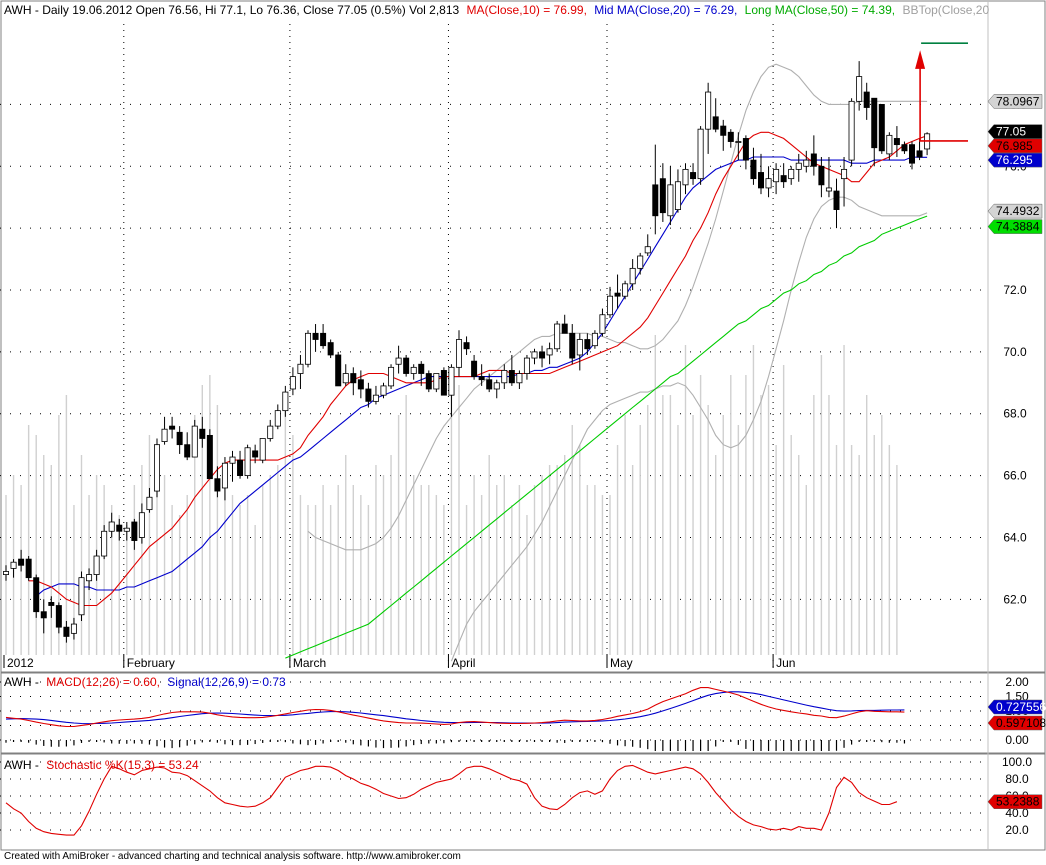  Describe the element at coordinates (1011, 132) in the screenshot. I see `close-tag-text: 77.05` at that location.